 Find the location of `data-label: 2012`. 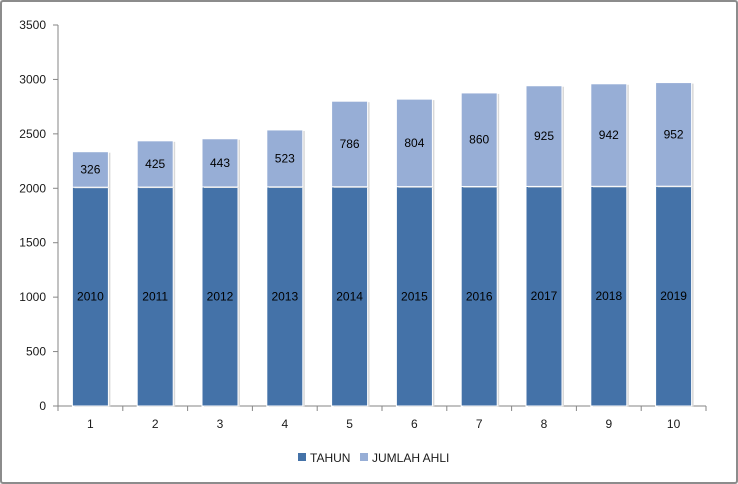

data-label: 2012 is located at coordinates (220, 296).